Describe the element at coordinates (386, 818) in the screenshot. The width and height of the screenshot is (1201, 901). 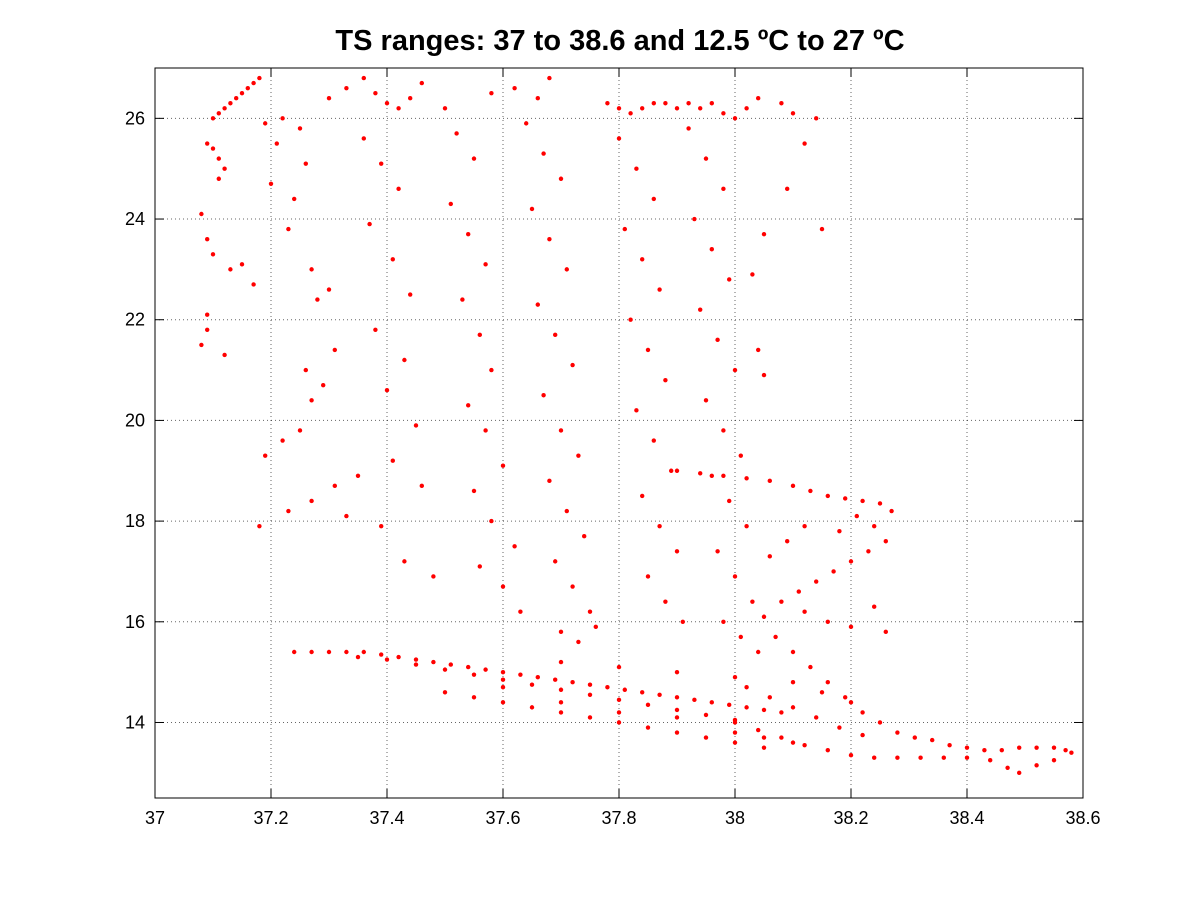
I see `x-tick-label: 37.4` at that location.